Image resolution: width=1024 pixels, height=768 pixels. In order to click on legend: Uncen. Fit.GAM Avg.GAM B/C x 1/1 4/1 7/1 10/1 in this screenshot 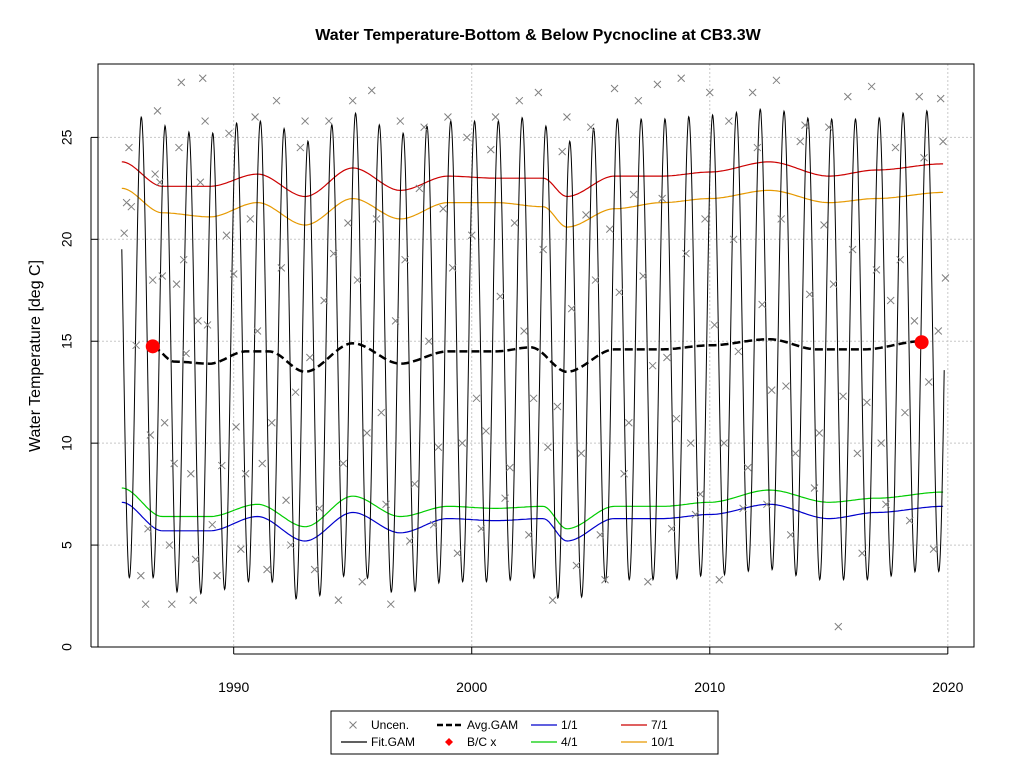, I will do `click(524, 732)`.